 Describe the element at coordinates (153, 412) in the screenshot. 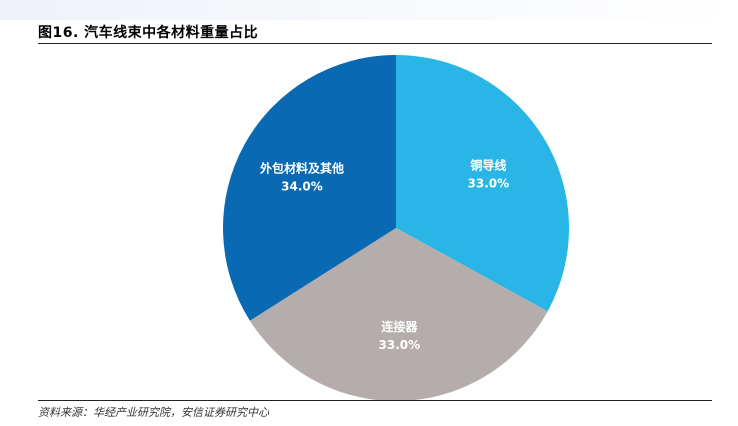

I see `source-note: 资料来源：华经产业研究院，安信证券研究中心` at that location.